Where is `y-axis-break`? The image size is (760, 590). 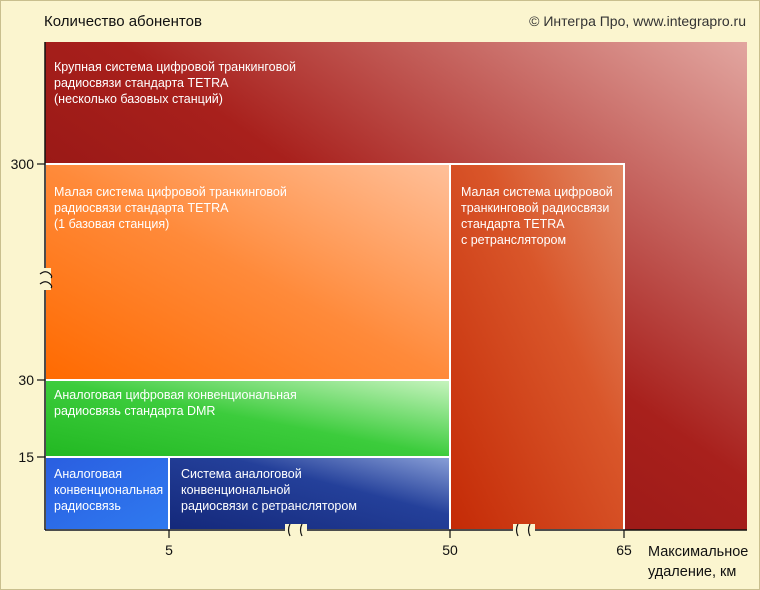 y-axis-break is located at coordinates (46, 279).